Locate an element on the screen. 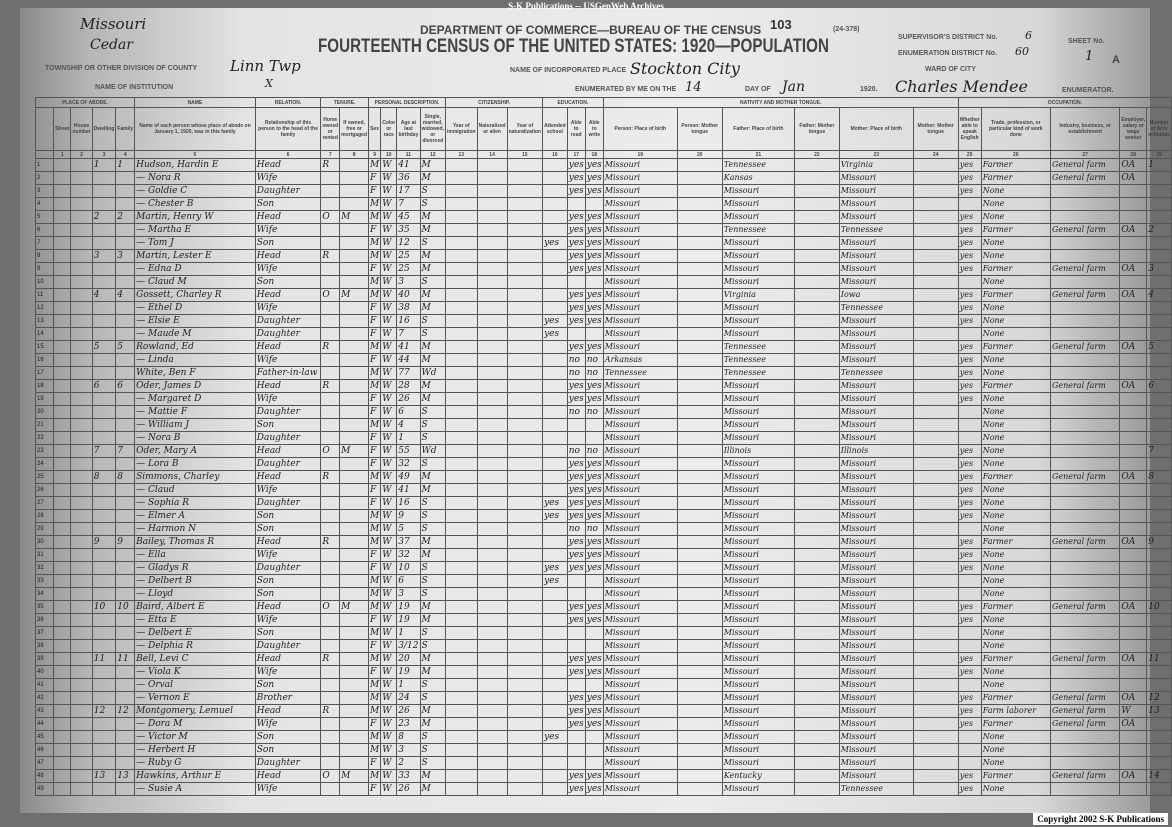 This screenshot has height=827, width=1172. cell-line: 35 is located at coordinates (44, 607).